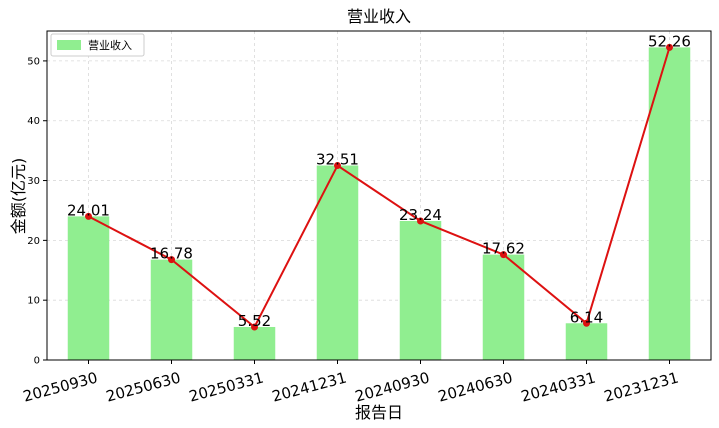  I want to click on chart-title: 营业收入, so click(379, 16).